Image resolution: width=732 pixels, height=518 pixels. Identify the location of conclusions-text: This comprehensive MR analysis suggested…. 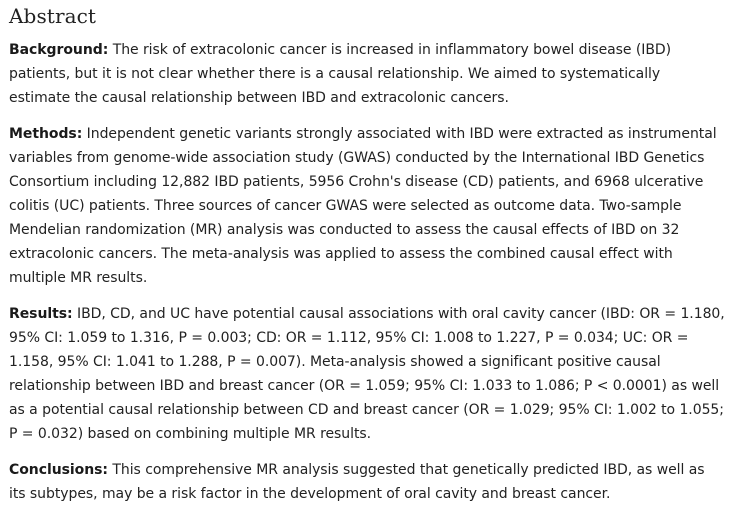
(357, 482).